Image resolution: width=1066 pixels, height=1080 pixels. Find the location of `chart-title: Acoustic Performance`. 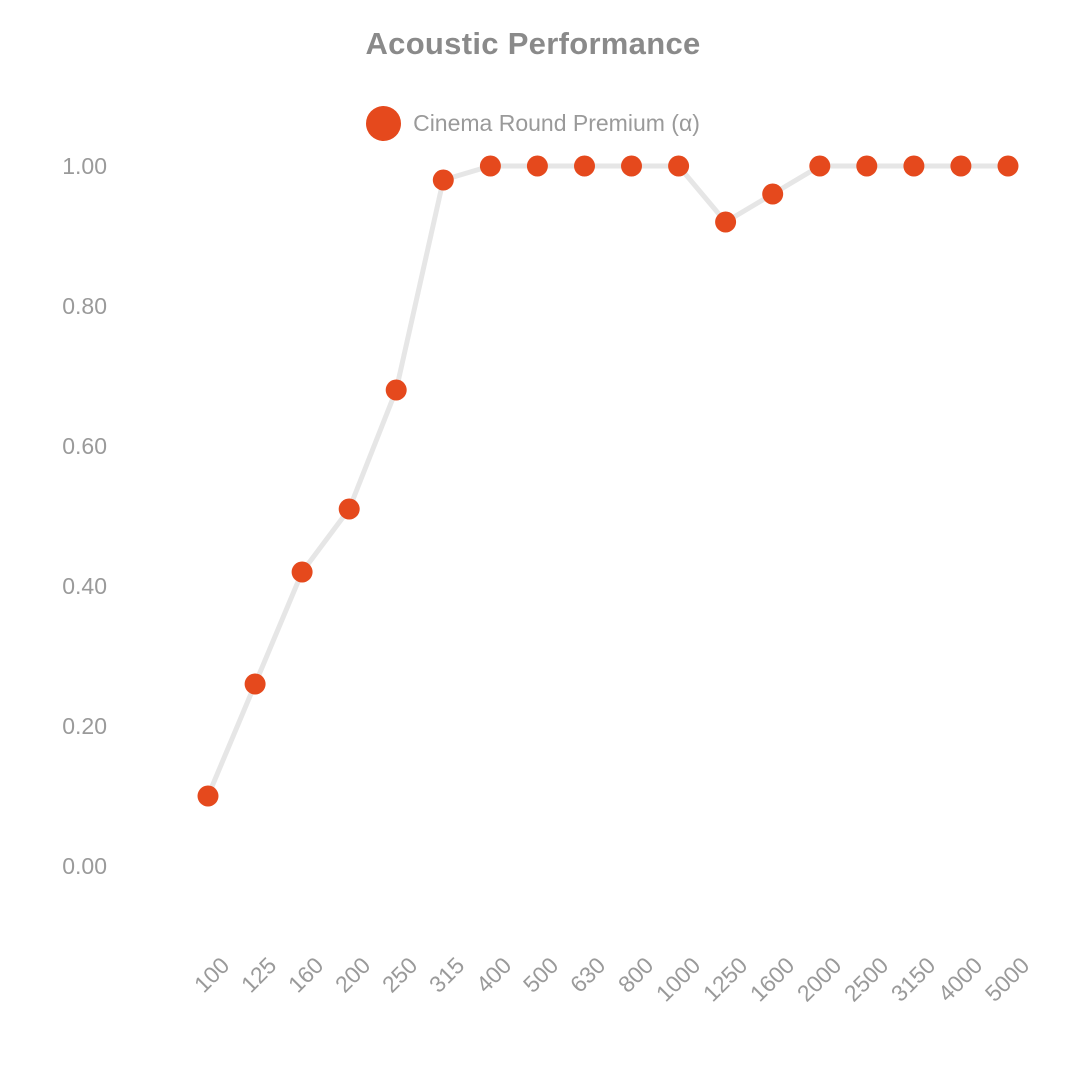

chart-title: Acoustic Performance is located at coordinates (533, 43).